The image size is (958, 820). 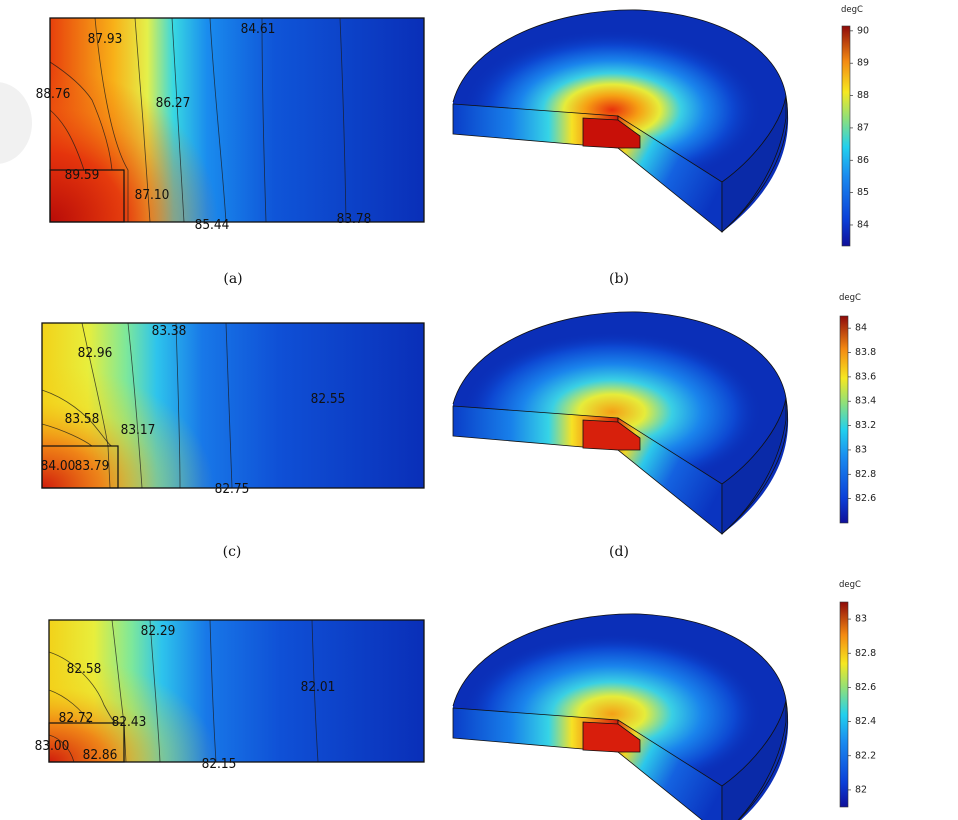 What do you see at coordinates (82, 175) in the screenshot?
I see `contour-label: 89.59` at bounding box center [82, 175].